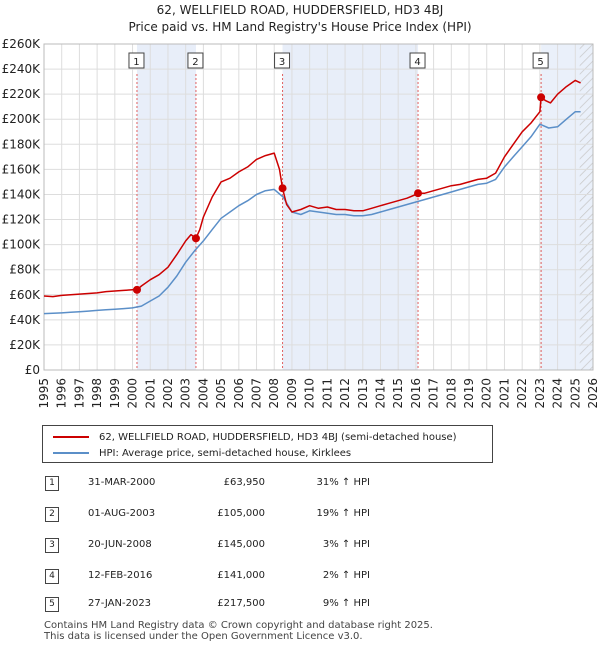 The height and width of the screenshot is (650, 600). I want to click on x-tick-label: 2018, so click(451, 393).